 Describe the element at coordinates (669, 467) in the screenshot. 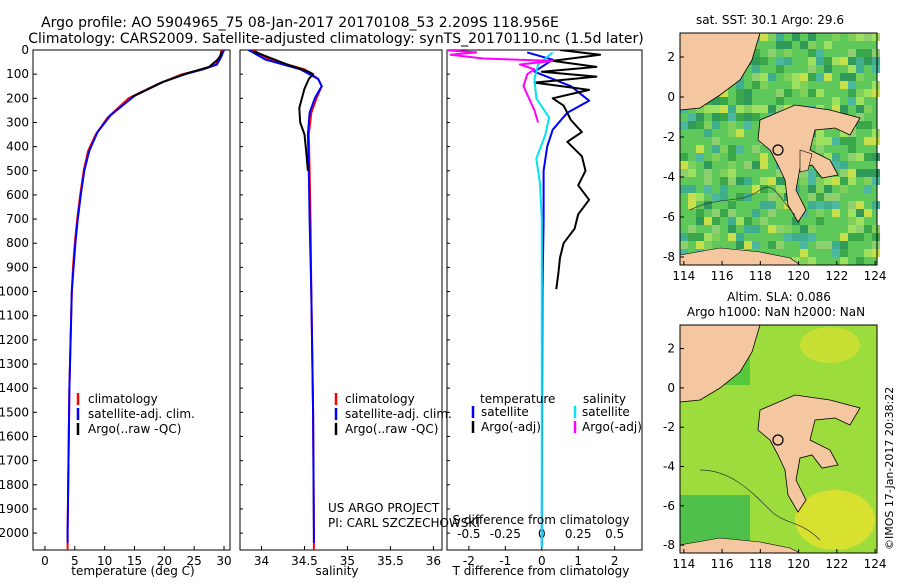

I see `map-y-tick-label: -4` at that location.